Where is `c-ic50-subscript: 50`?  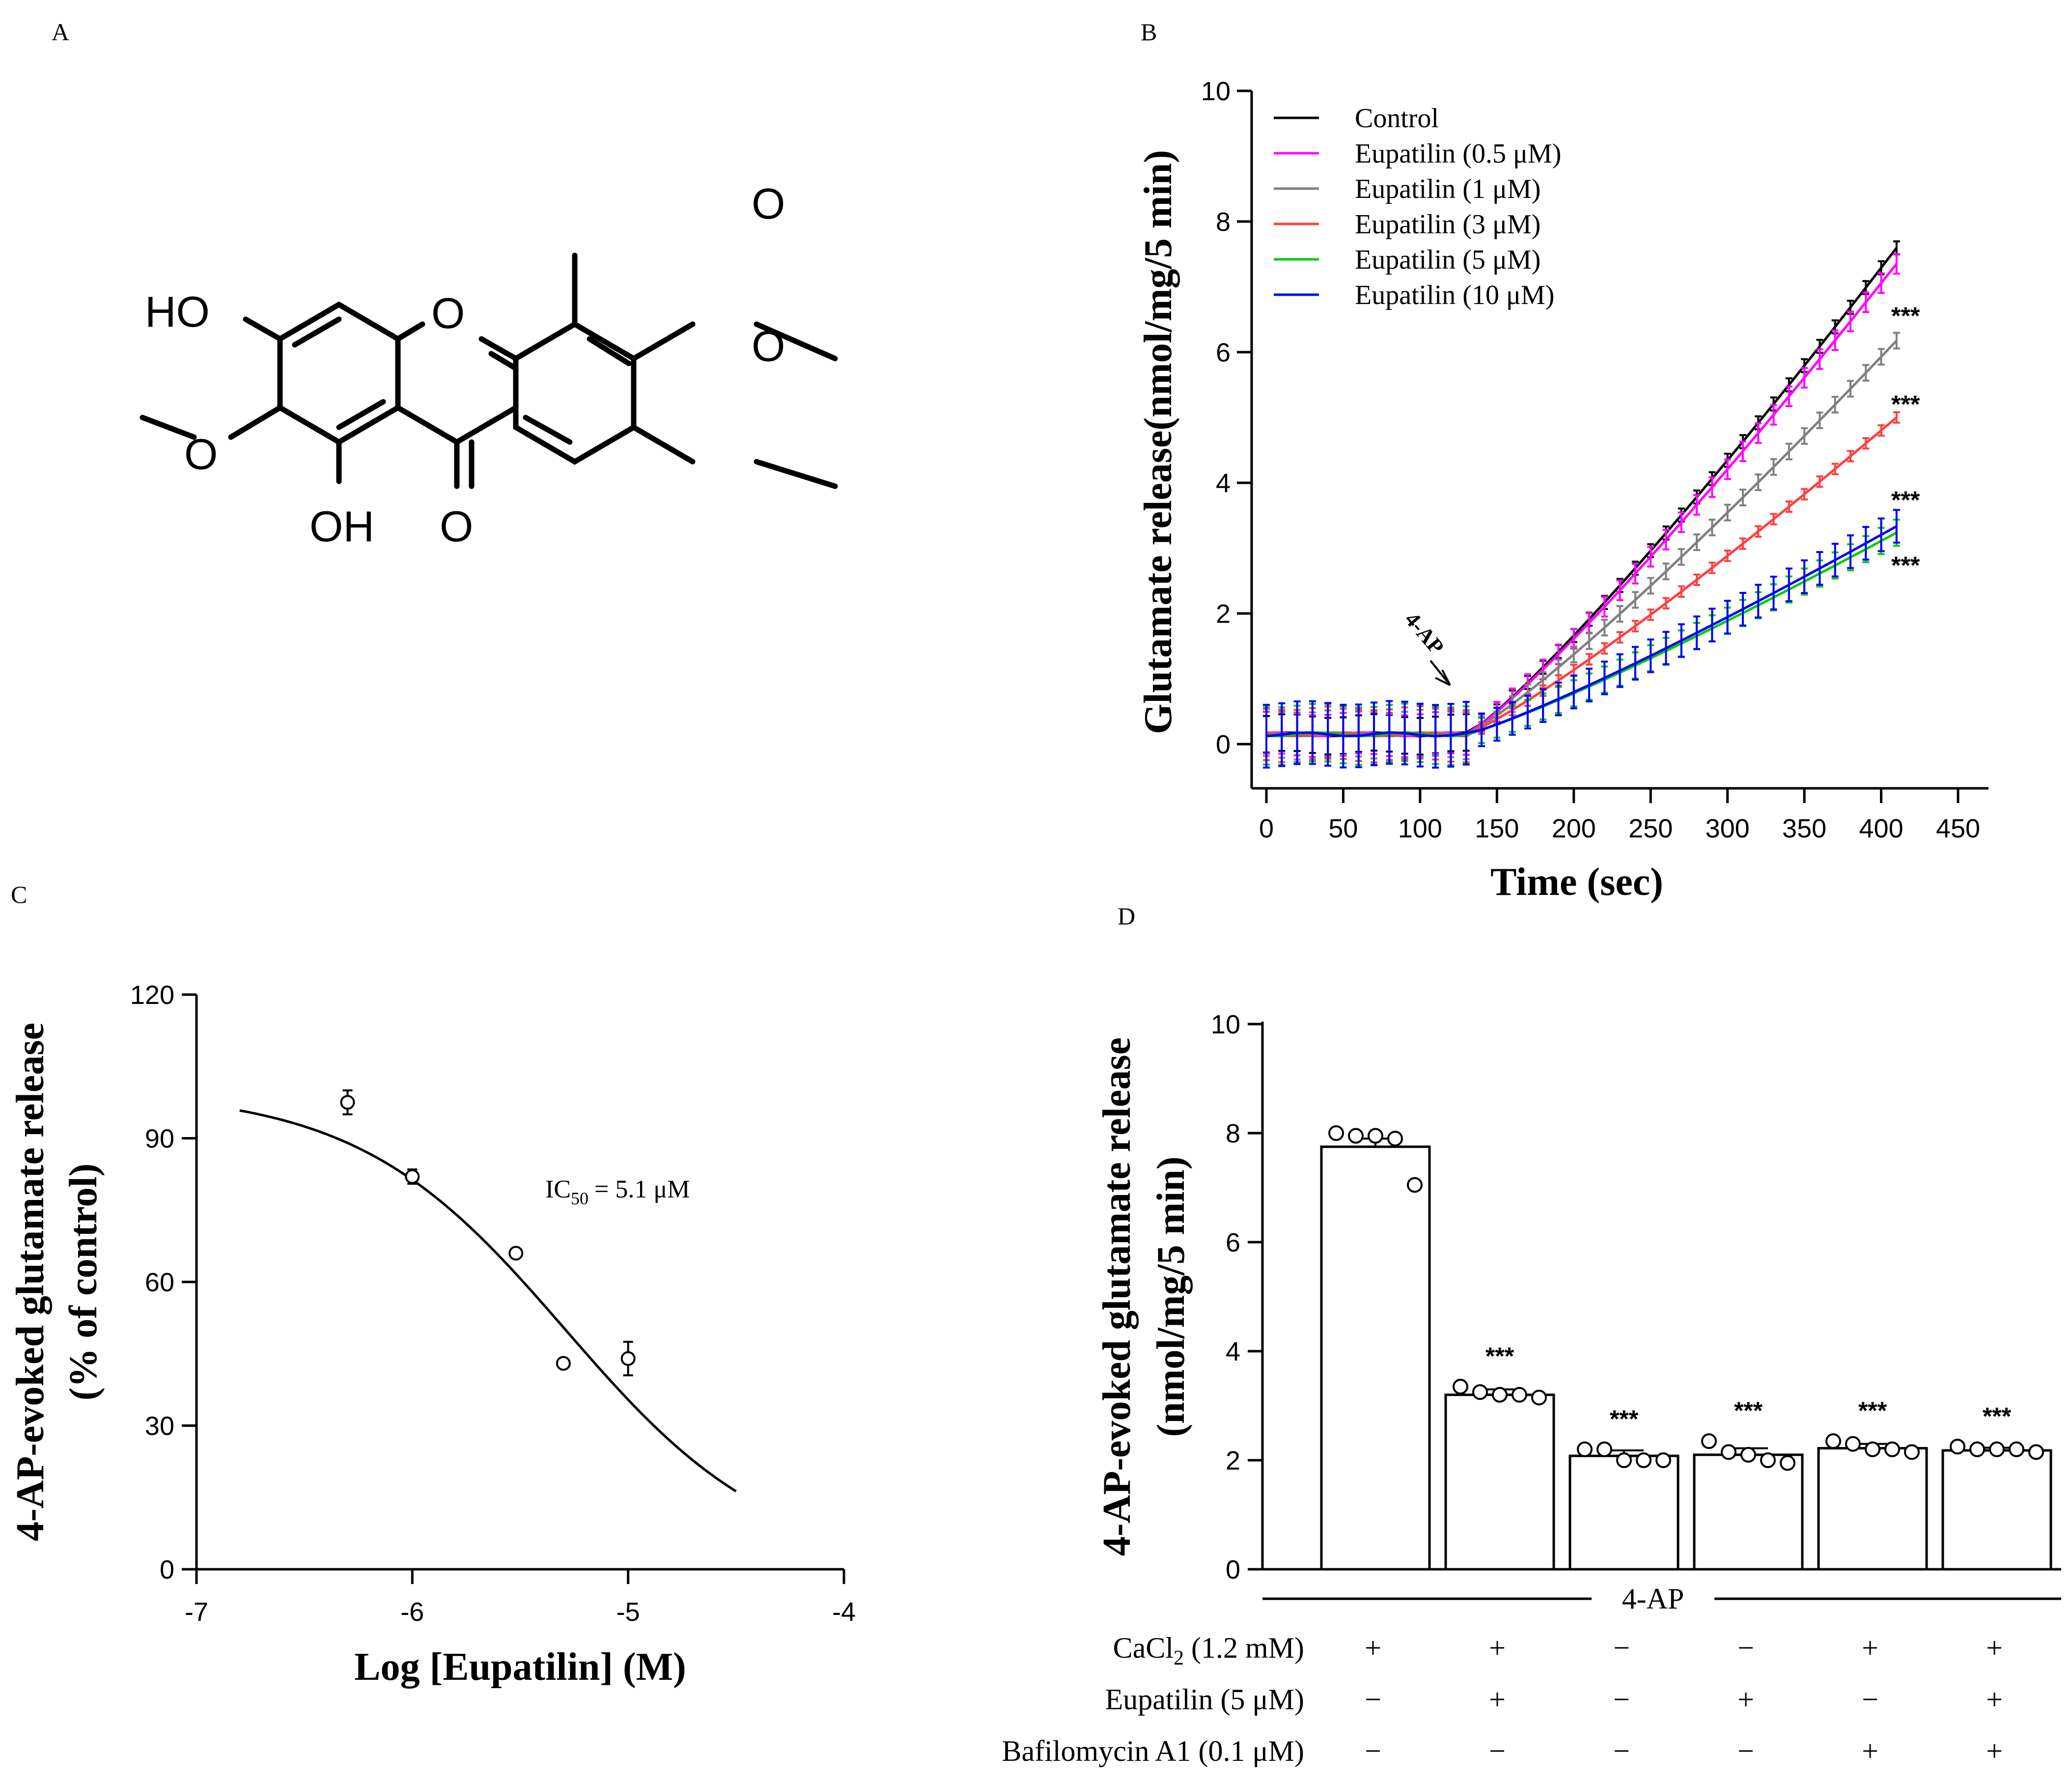
c-ic50-subscript: 50 is located at coordinates (579, 1198).